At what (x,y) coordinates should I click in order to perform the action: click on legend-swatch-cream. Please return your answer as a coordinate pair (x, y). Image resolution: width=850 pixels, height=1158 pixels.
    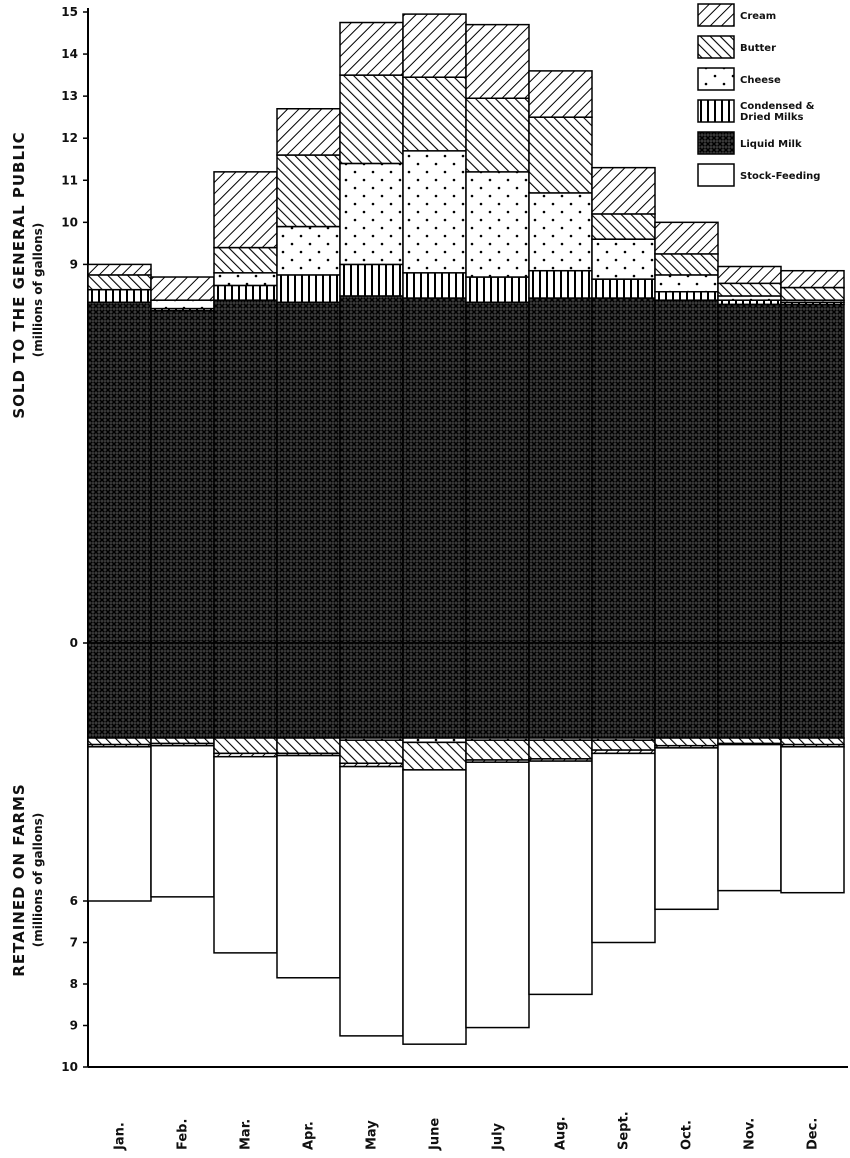
    Looking at the image, I should click on (716, 15).